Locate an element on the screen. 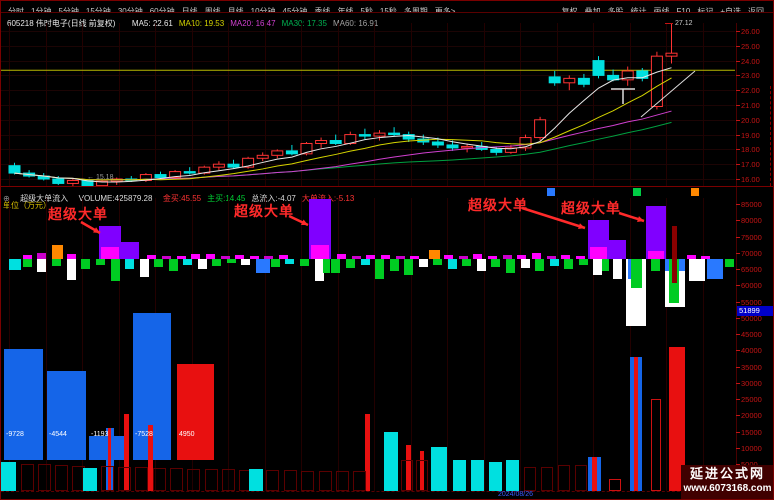 This screenshot has width=774, height=500. toolbar-item-4: 画线 is located at coordinates (661, 10).